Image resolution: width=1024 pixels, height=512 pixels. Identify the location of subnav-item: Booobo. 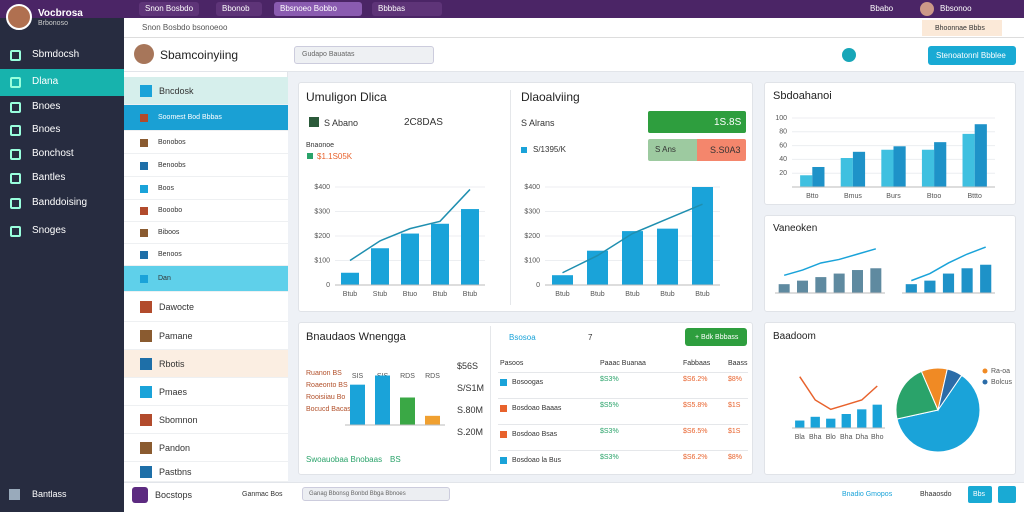
(170, 210).